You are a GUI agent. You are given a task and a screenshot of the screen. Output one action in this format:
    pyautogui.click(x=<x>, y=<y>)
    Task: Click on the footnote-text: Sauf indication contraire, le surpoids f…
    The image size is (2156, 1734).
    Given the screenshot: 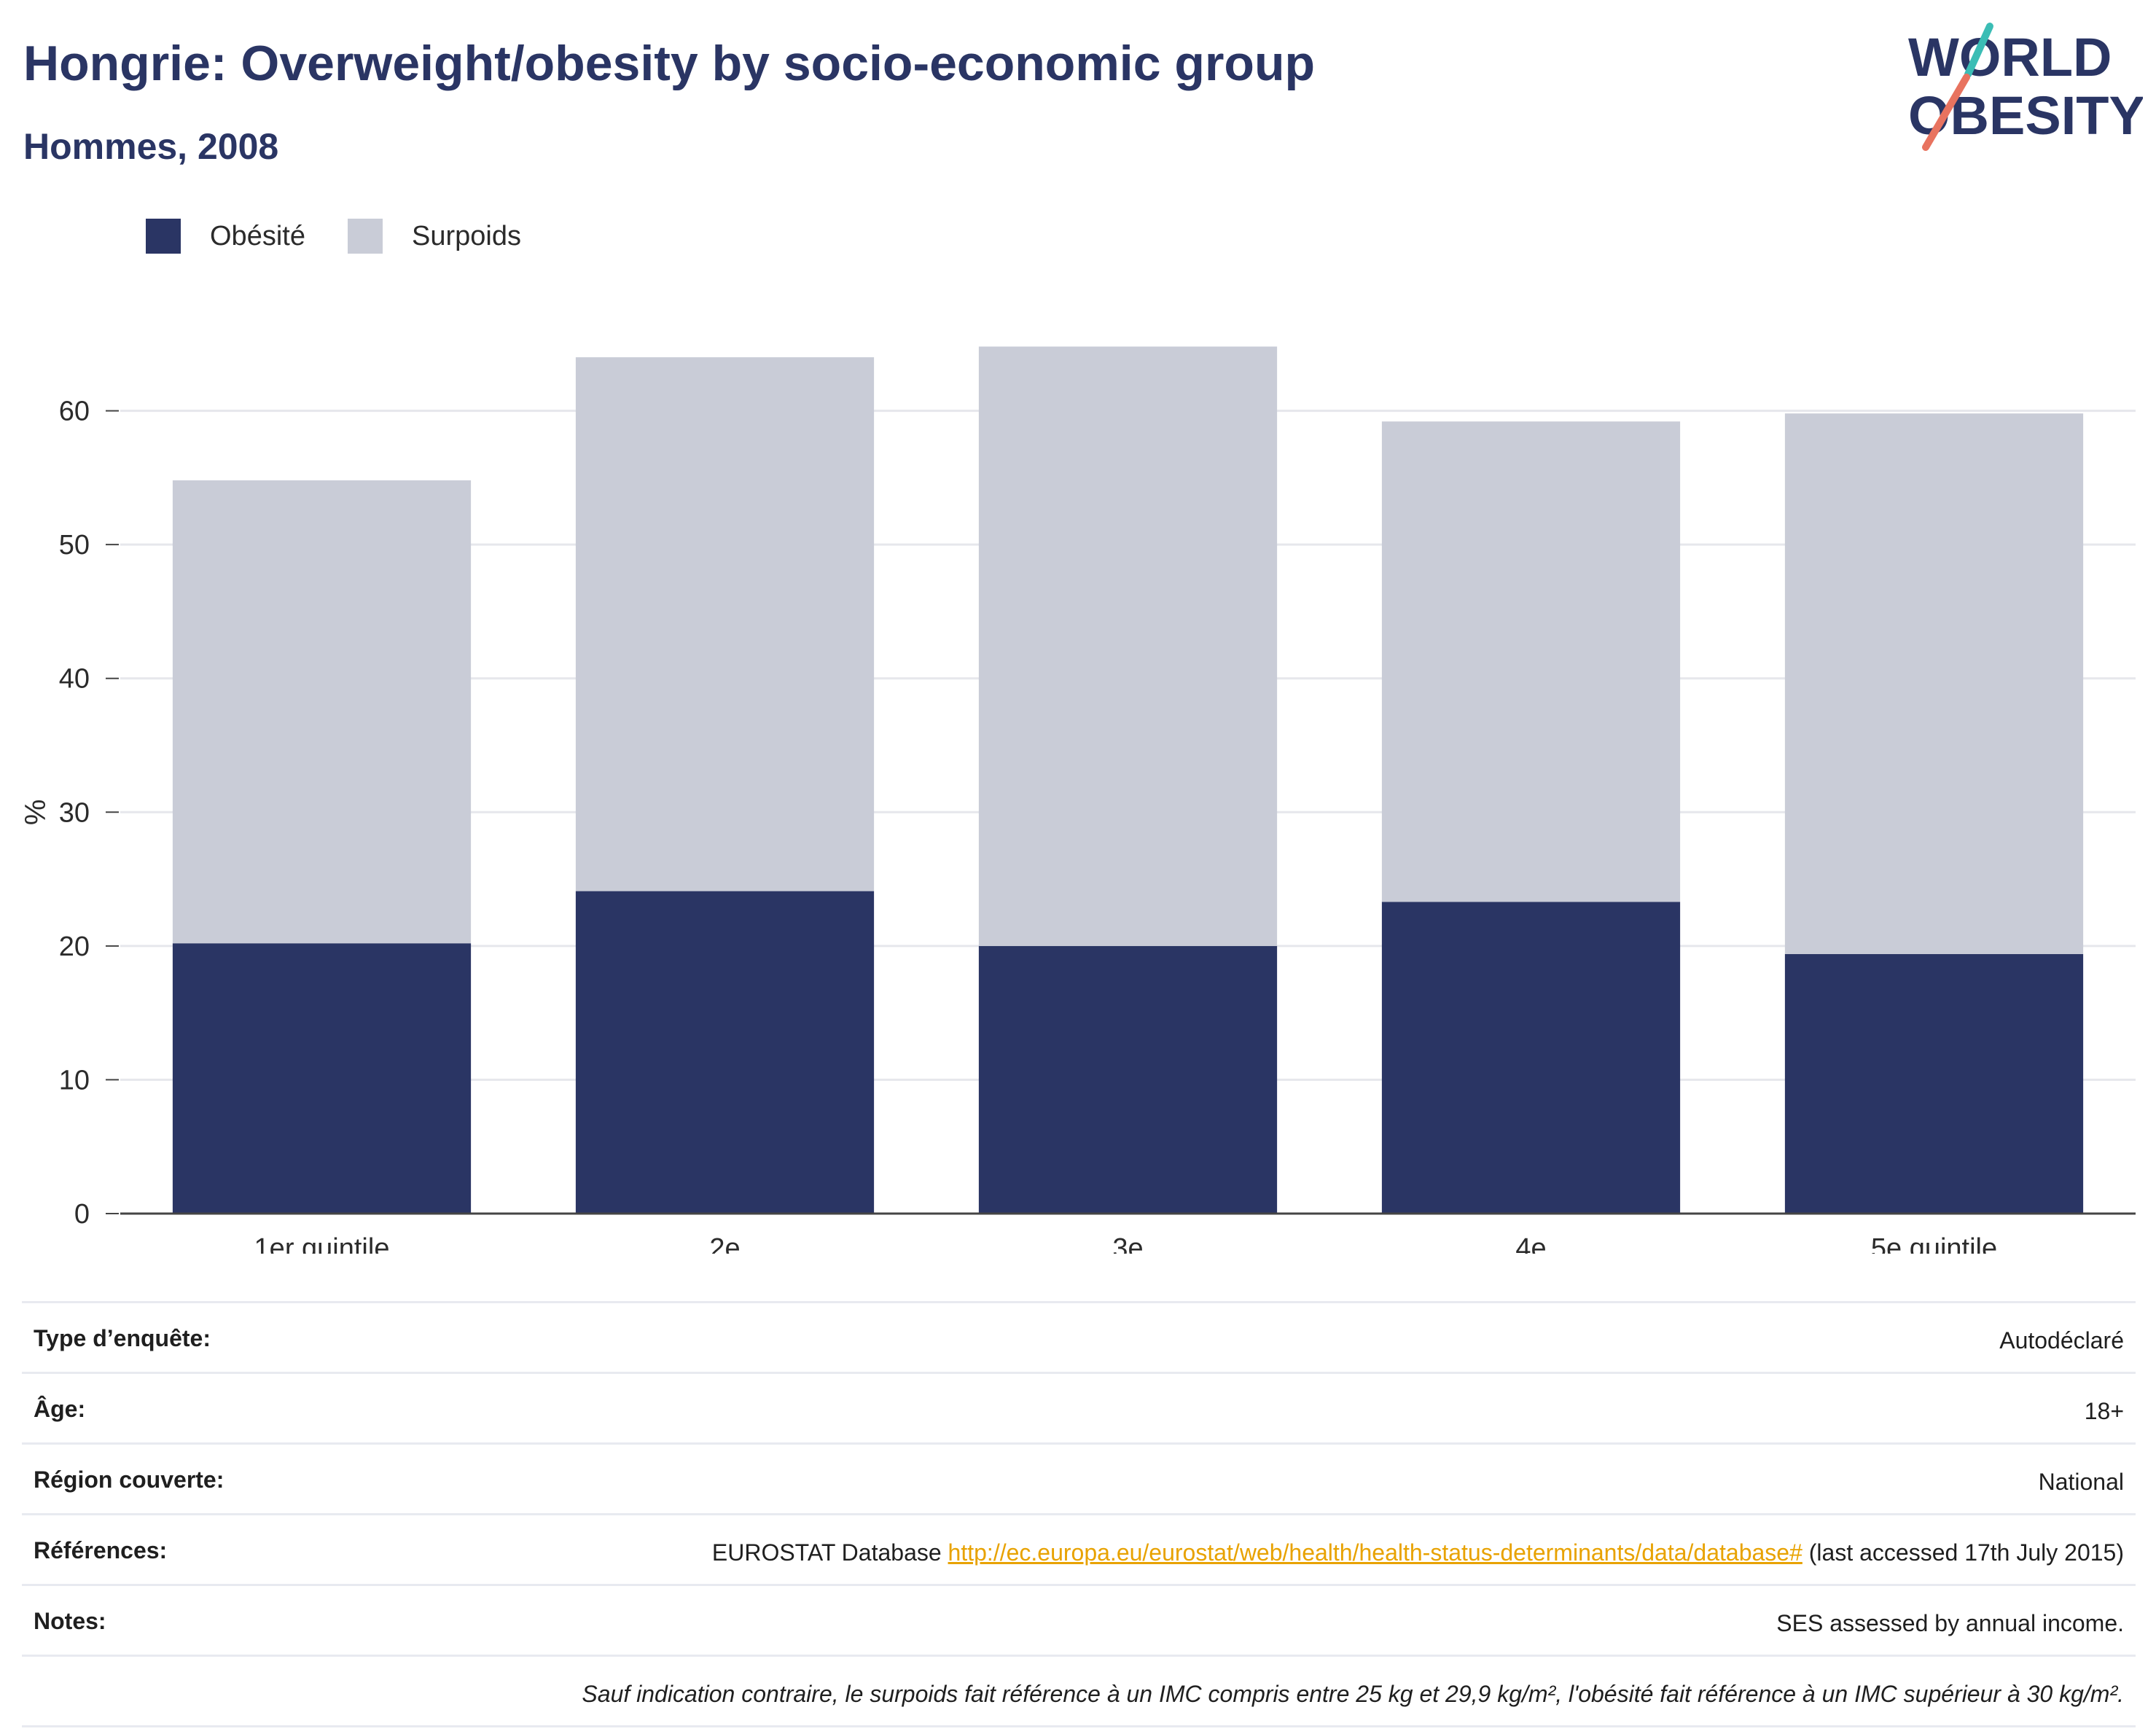 What is the action you would take?
    pyautogui.click(x=1353, y=1694)
    